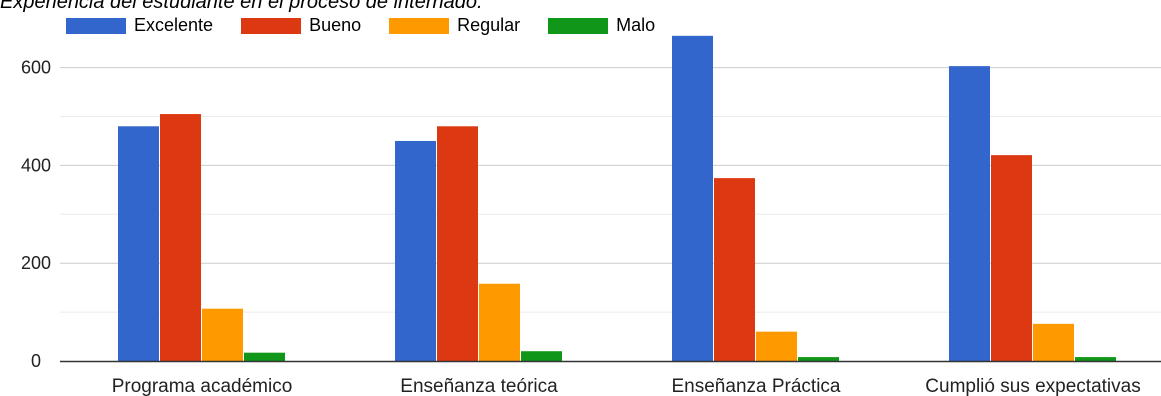 The height and width of the screenshot is (396, 1161). I want to click on x-tick-label: Programa académico, so click(202, 386).